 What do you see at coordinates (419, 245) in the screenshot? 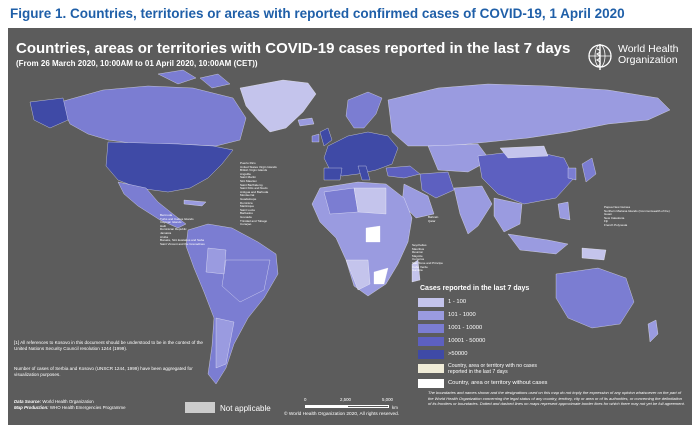
I see `map-place-label: Seychelles` at bounding box center [419, 245].